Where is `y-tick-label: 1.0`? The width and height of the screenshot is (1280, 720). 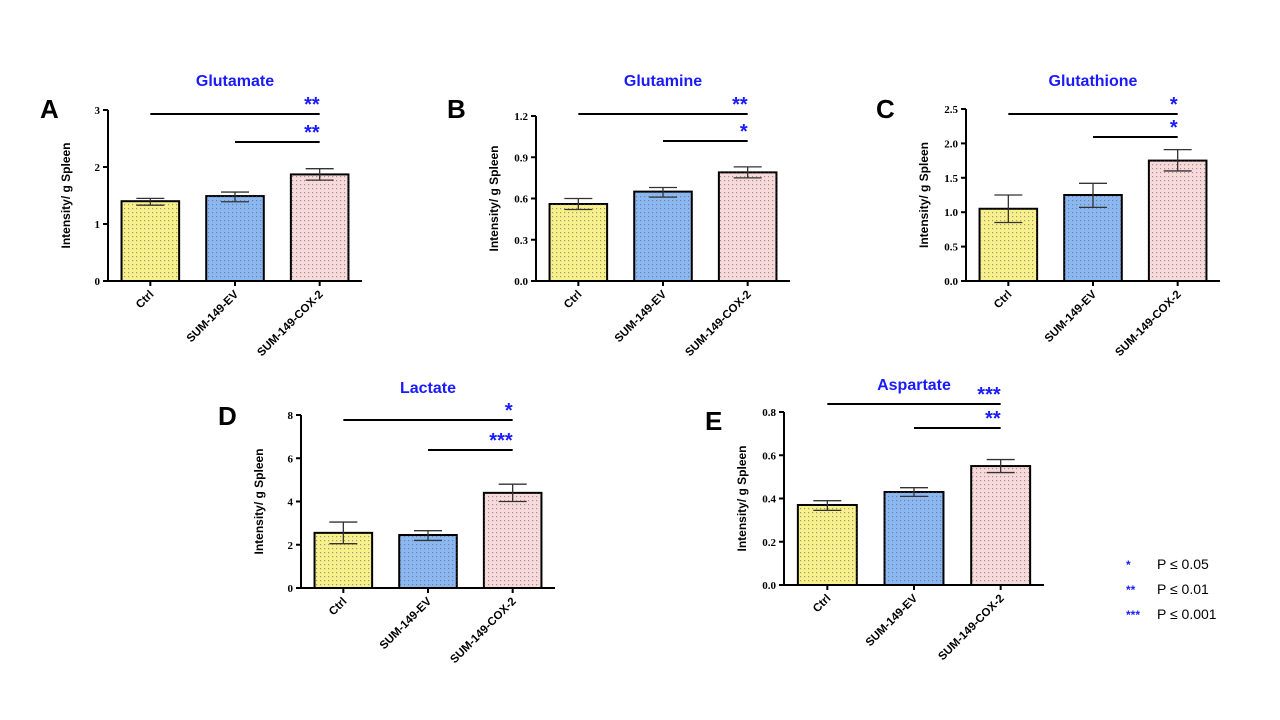 y-tick-label: 1.0 is located at coordinates (951, 213).